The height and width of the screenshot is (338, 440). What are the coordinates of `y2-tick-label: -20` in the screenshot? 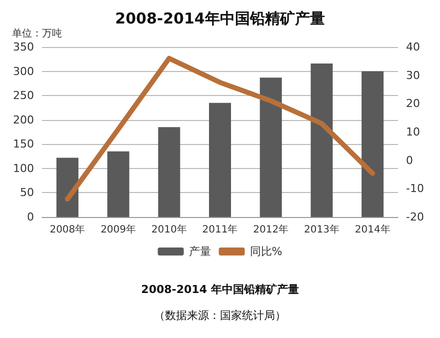 It's located at (415, 217).